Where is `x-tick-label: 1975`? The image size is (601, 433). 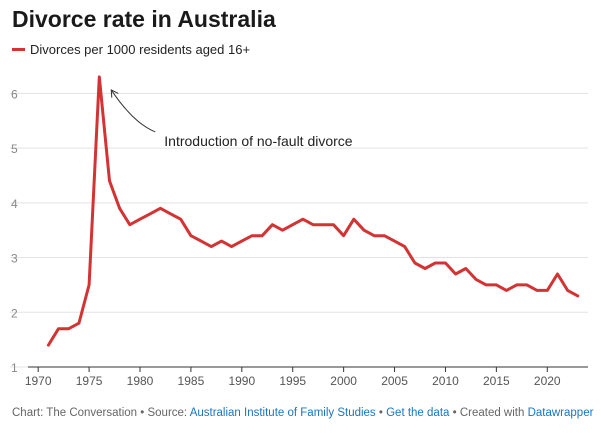 x-tick-label: 1975 is located at coordinates (89, 381).